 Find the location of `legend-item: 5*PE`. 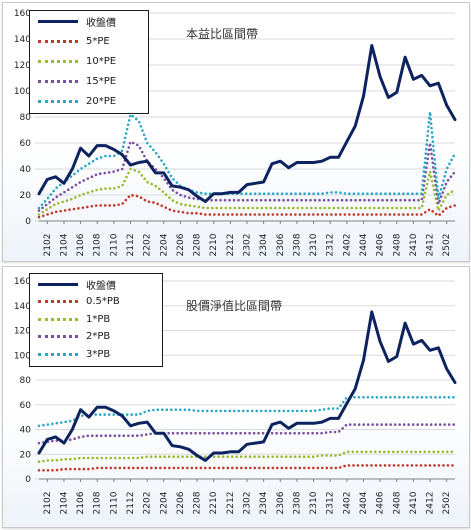

legend-item: 5*PE is located at coordinates (70, 41).